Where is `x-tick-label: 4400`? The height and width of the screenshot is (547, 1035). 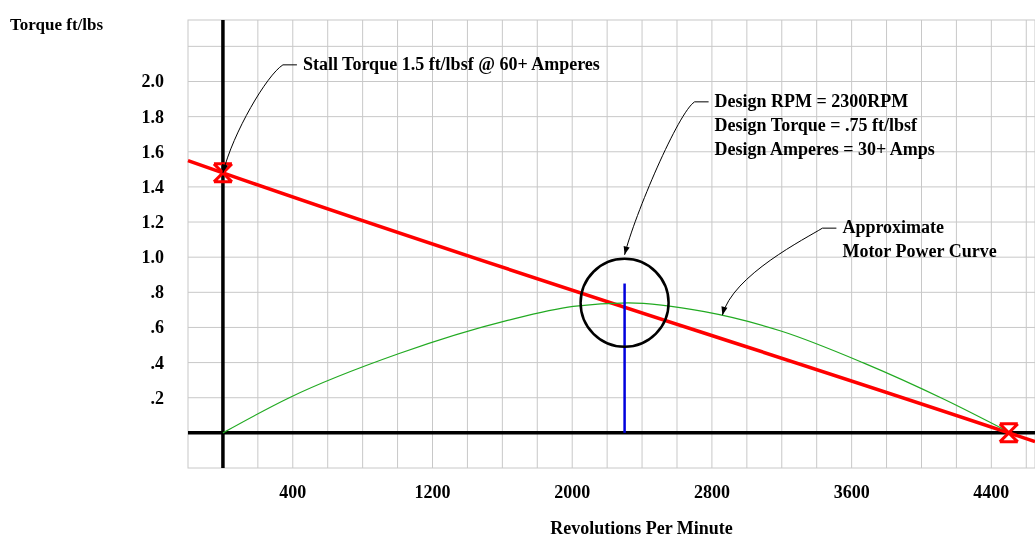 x-tick-label: 4400 is located at coordinates (991, 492).